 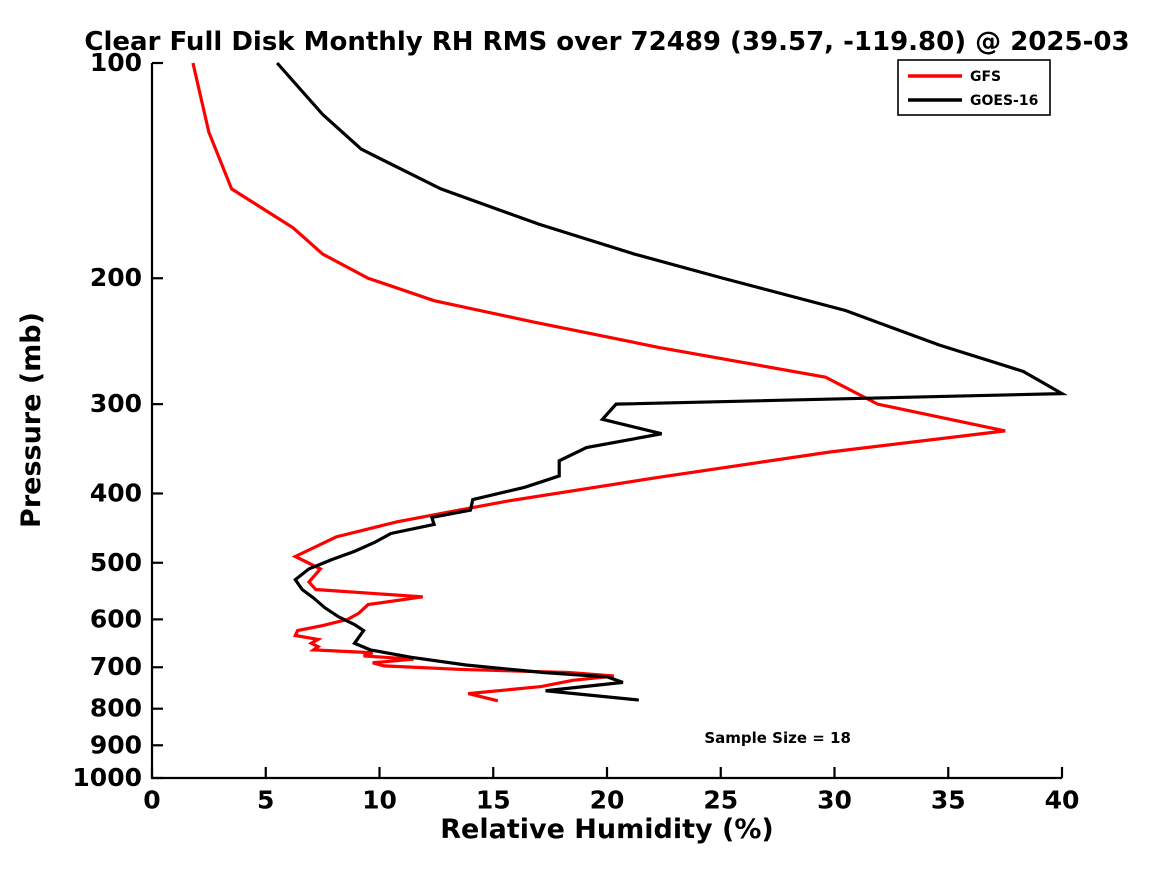 I want to click on y-tick-label: 900, so click(x=116, y=744).